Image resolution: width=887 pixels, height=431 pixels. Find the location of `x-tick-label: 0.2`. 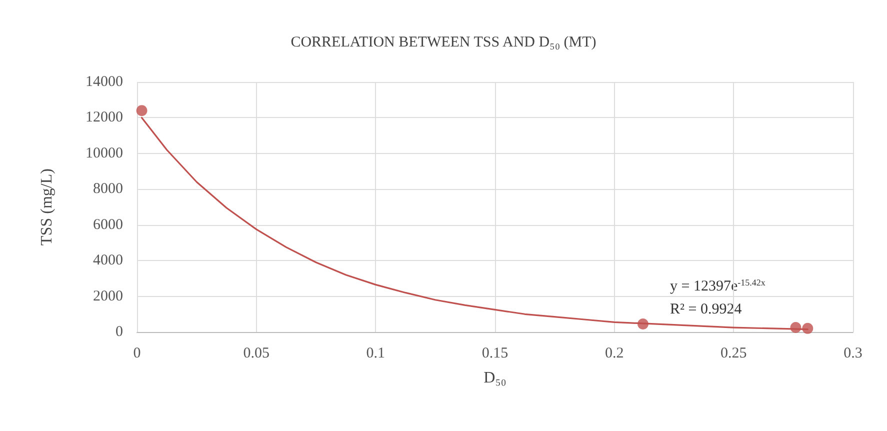

x-tick-label: 0.2 is located at coordinates (614, 354).